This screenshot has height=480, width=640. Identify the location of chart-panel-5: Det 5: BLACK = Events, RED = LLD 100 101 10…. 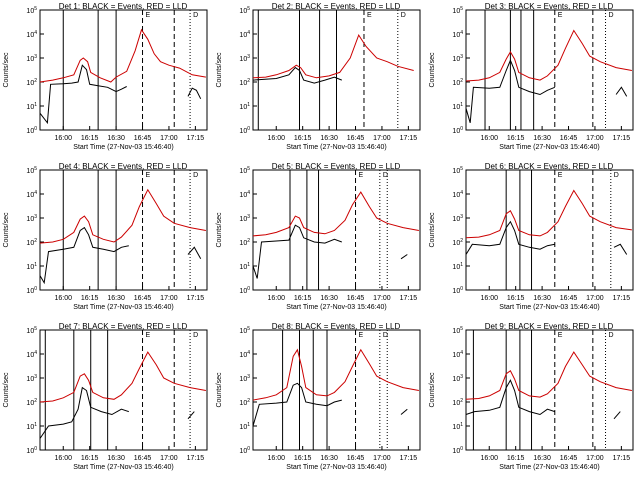
(318, 236).